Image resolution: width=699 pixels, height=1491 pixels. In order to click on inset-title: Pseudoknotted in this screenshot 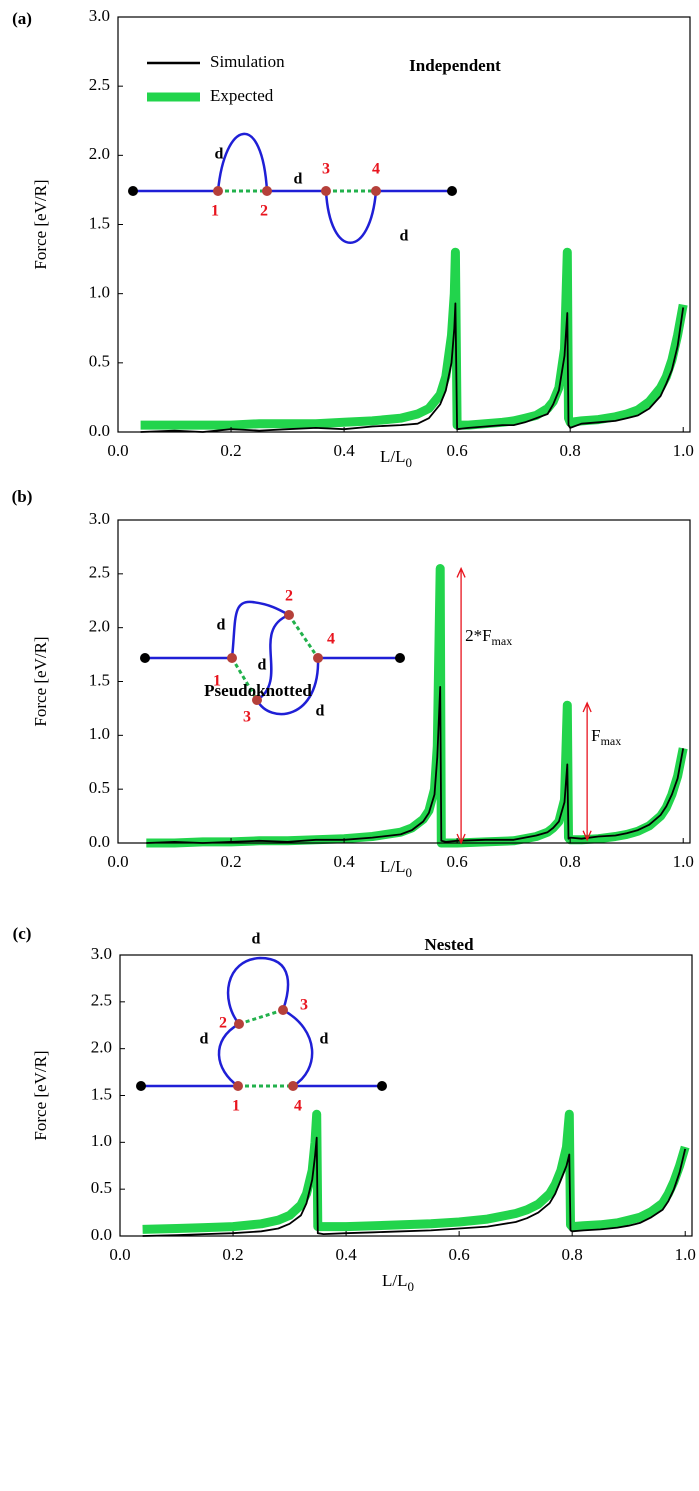, I will do `click(258, 690)`.